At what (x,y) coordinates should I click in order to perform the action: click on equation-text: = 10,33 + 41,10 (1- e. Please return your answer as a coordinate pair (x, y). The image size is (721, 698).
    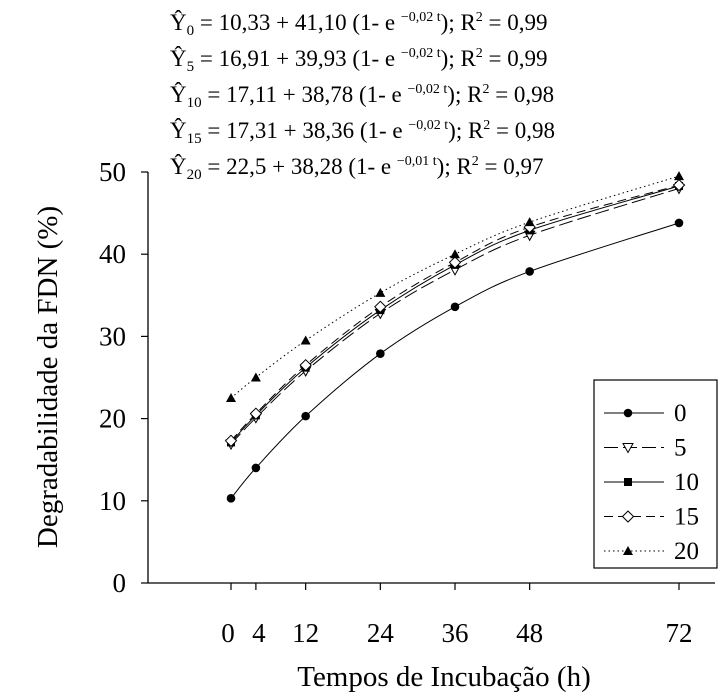
    Looking at the image, I should click on (297, 22).